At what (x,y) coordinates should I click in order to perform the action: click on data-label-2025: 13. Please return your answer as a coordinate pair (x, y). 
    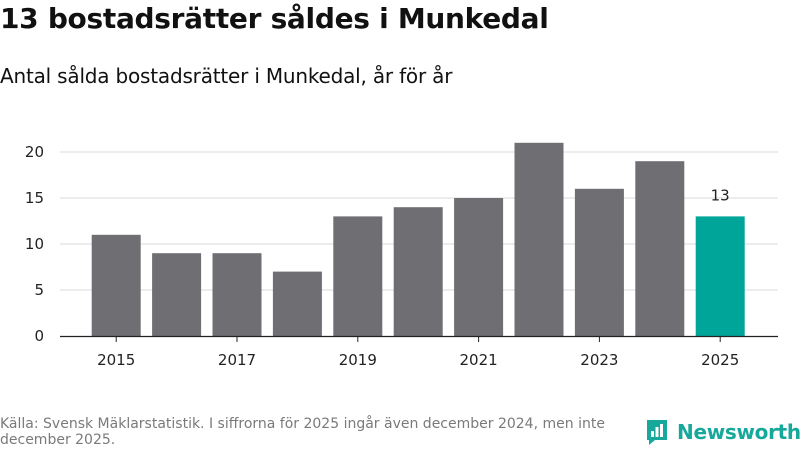
    Looking at the image, I should click on (720, 195).